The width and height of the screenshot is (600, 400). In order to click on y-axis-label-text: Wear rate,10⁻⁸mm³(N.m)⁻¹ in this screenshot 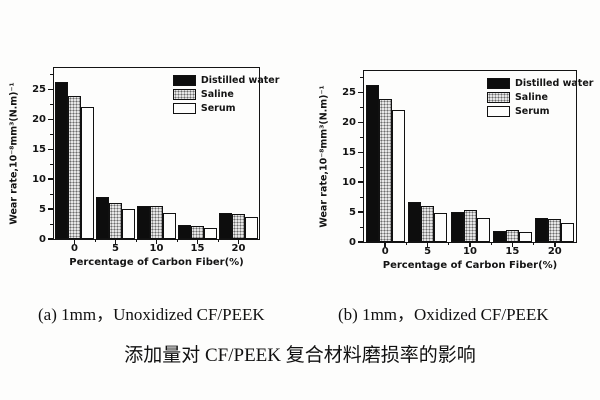, I will do `click(324, 156)`.